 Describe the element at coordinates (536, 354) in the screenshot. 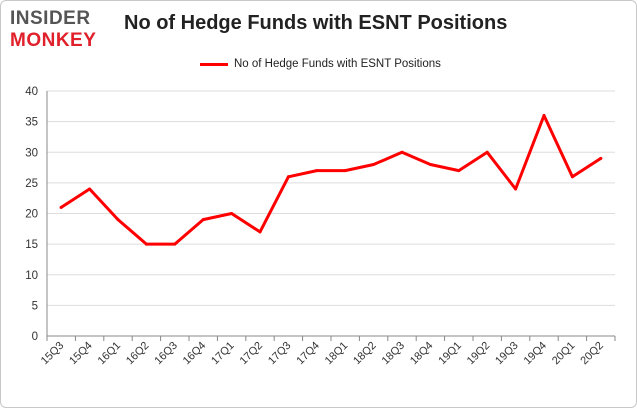

I see `x-tick-label: 19Q4` at that location.